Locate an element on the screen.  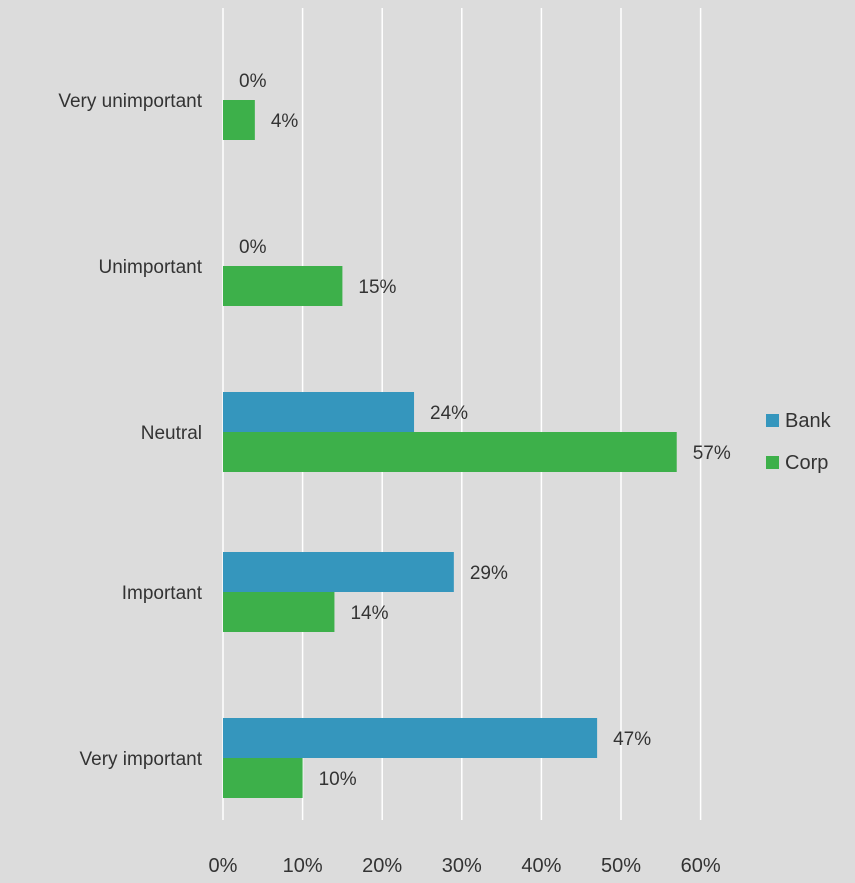
legend-swatch-corp is located at coordinates (772, 462).